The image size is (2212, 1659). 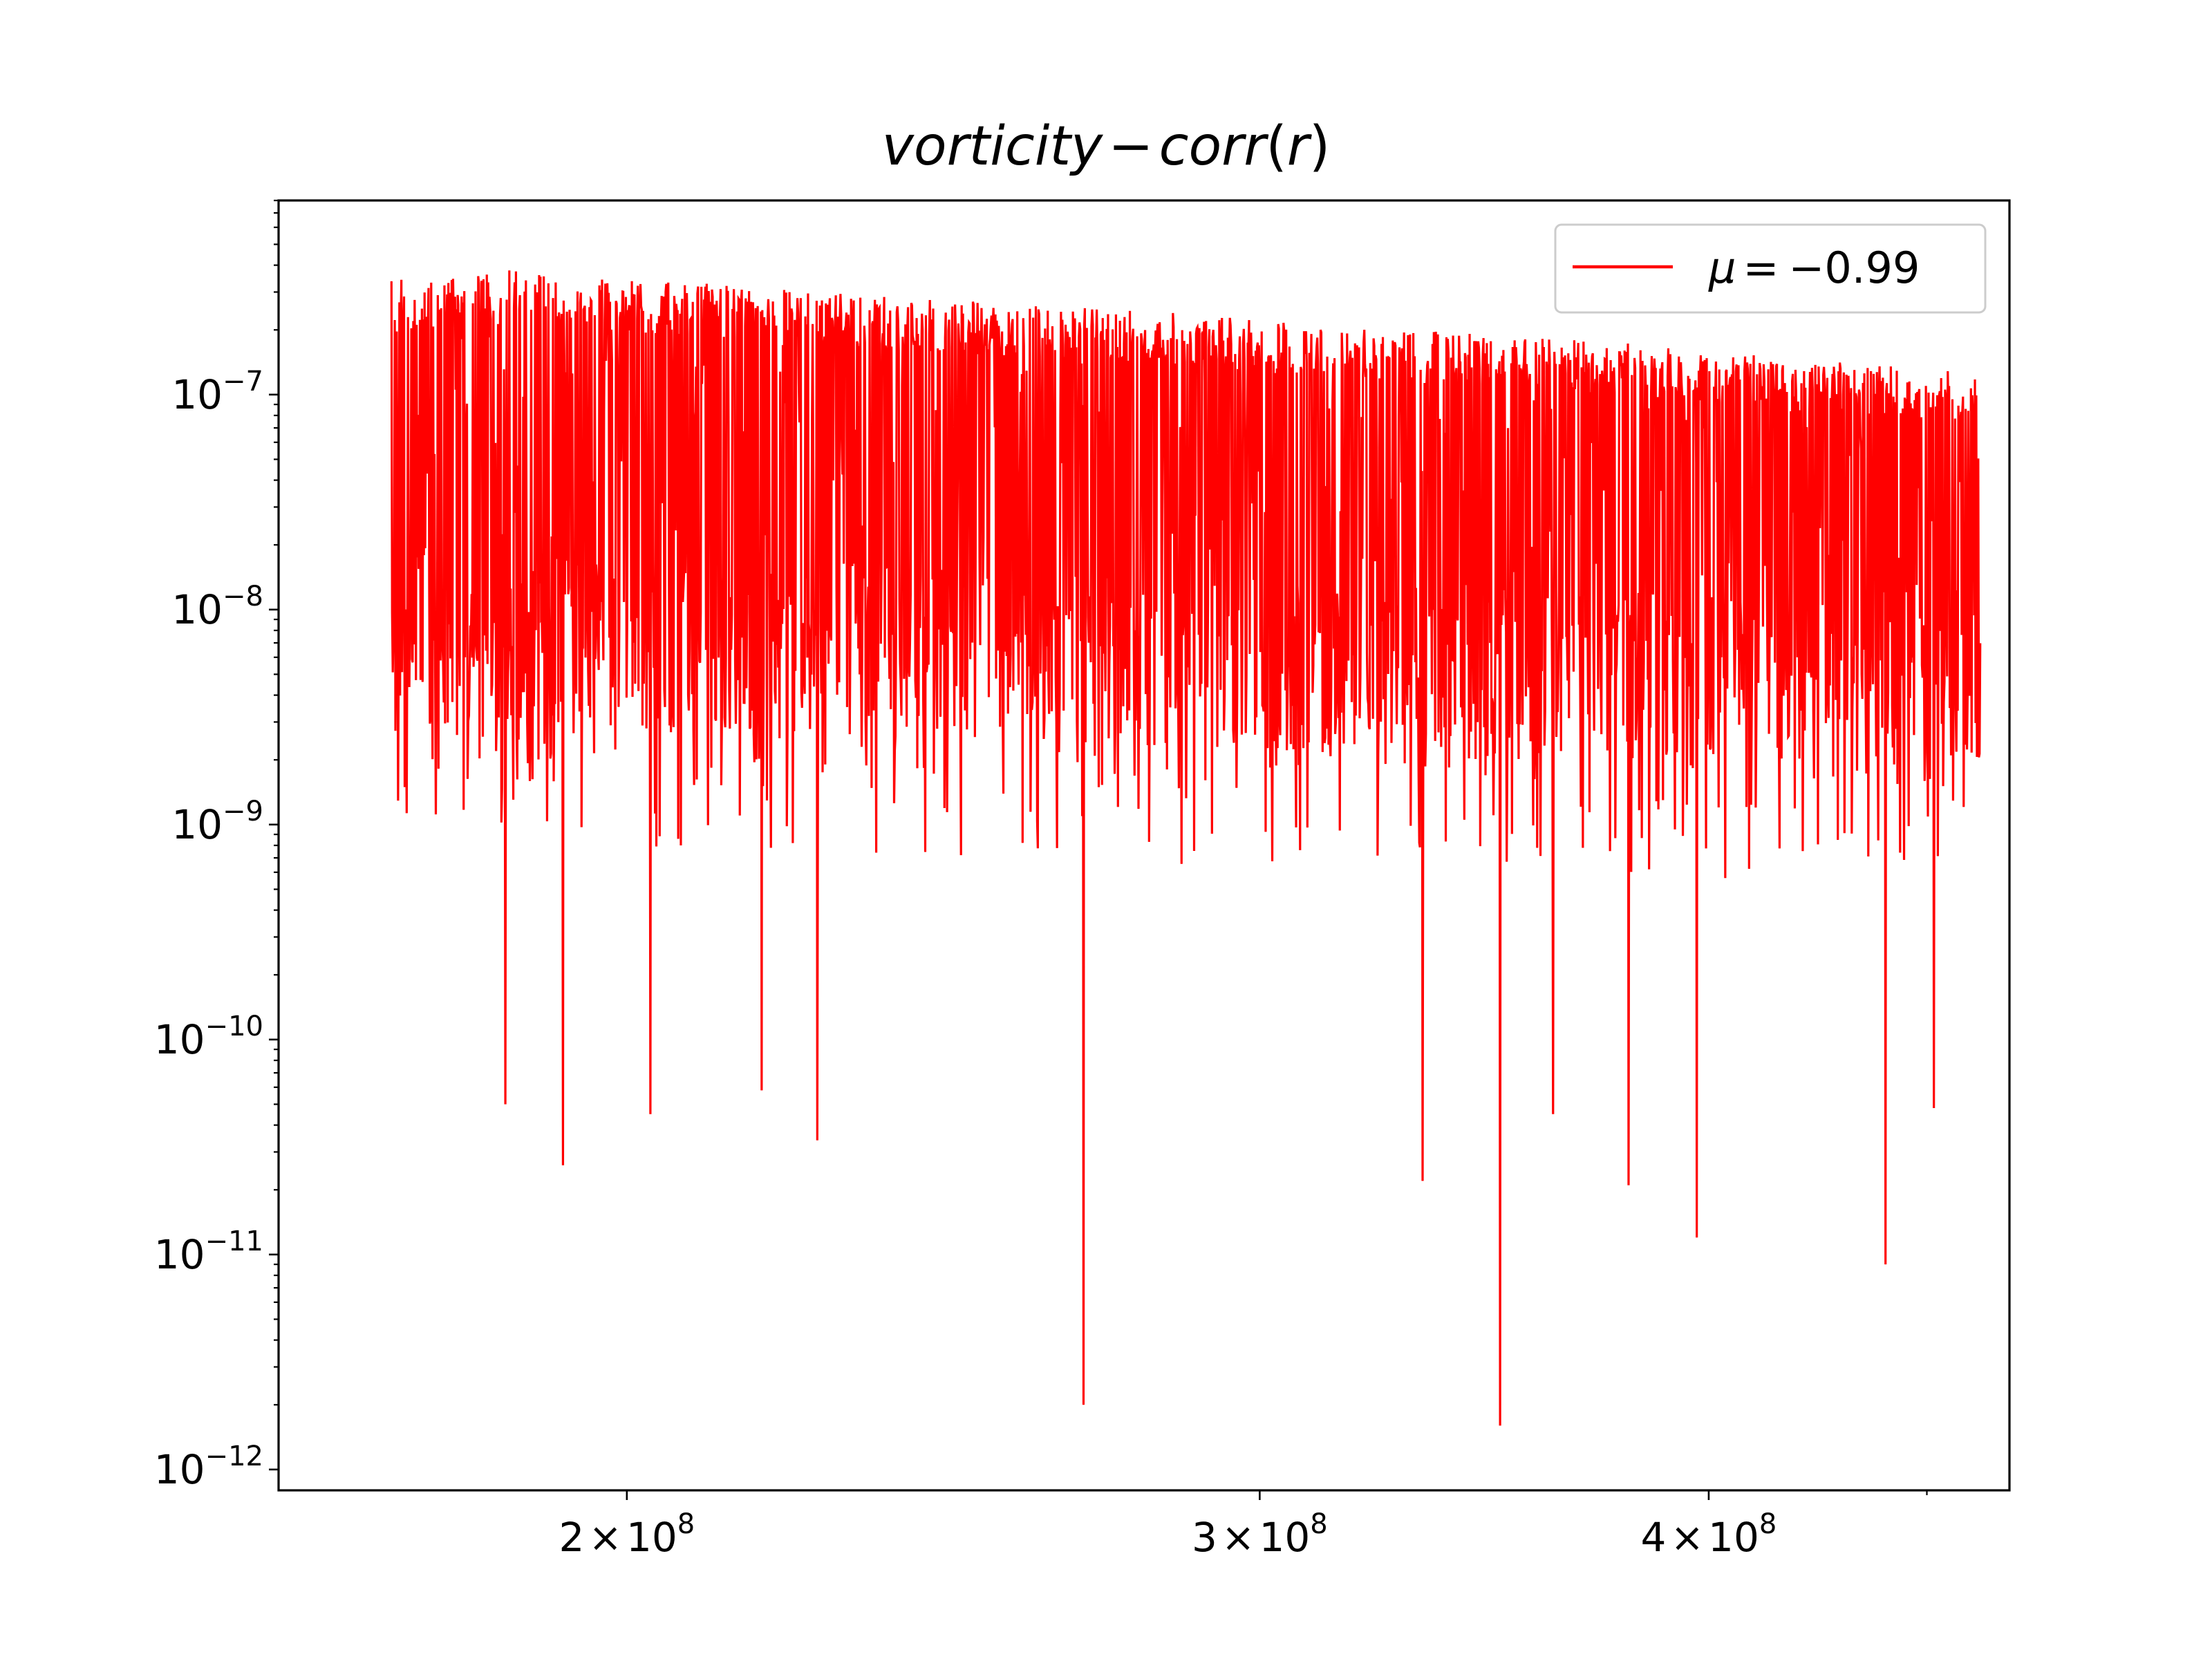 What do you see at coordinates (1260, 1535) in the screenshot?
I see `x-tick-label: 3 × 10⁸` at bounding box center [1260, 1535].